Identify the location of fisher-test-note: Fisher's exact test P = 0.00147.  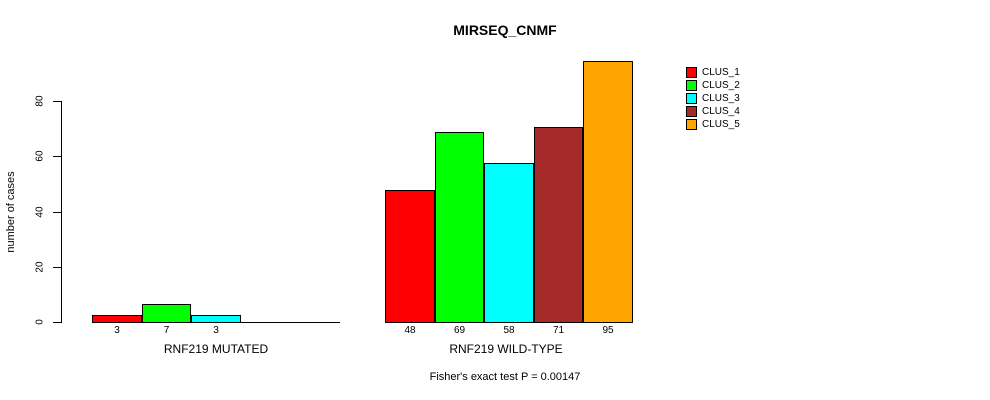
(505, 377).